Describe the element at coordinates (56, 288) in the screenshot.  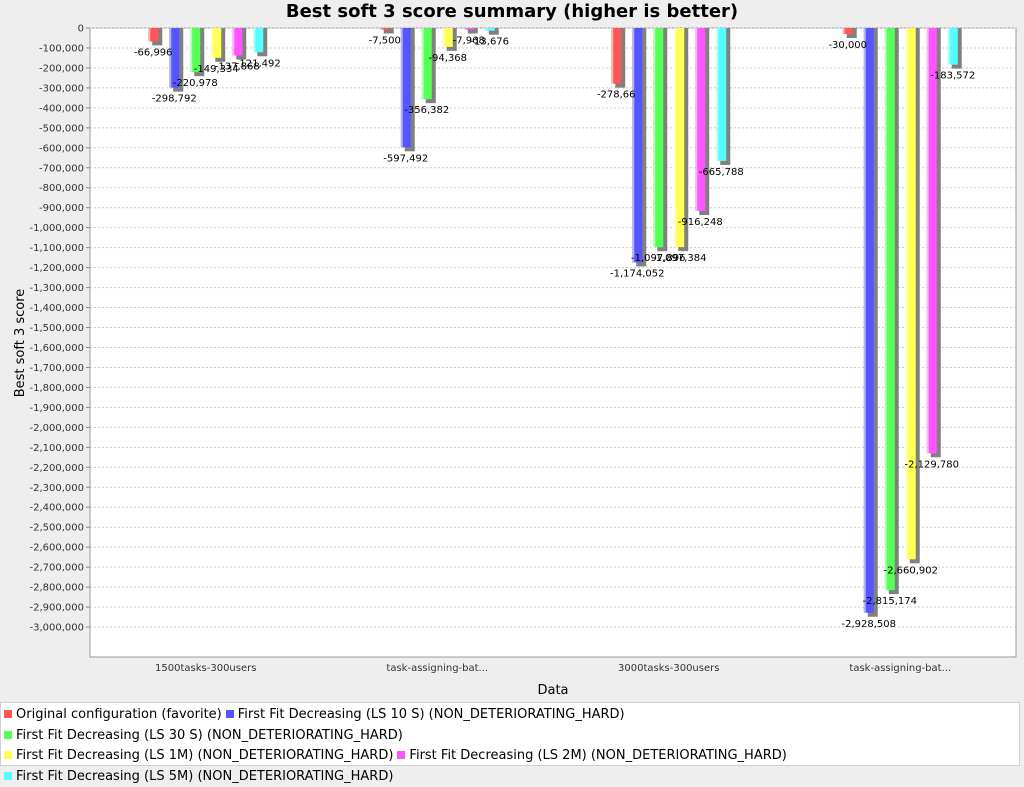
I see `y-tick-label: -1,300,000` at that location.